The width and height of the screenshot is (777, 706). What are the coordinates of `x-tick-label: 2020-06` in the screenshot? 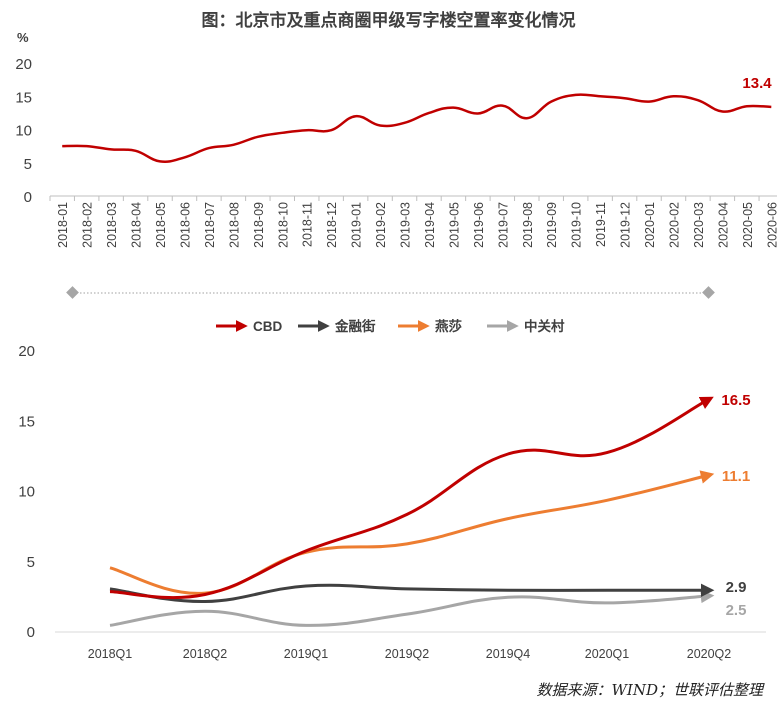 It's located at (771, 225).